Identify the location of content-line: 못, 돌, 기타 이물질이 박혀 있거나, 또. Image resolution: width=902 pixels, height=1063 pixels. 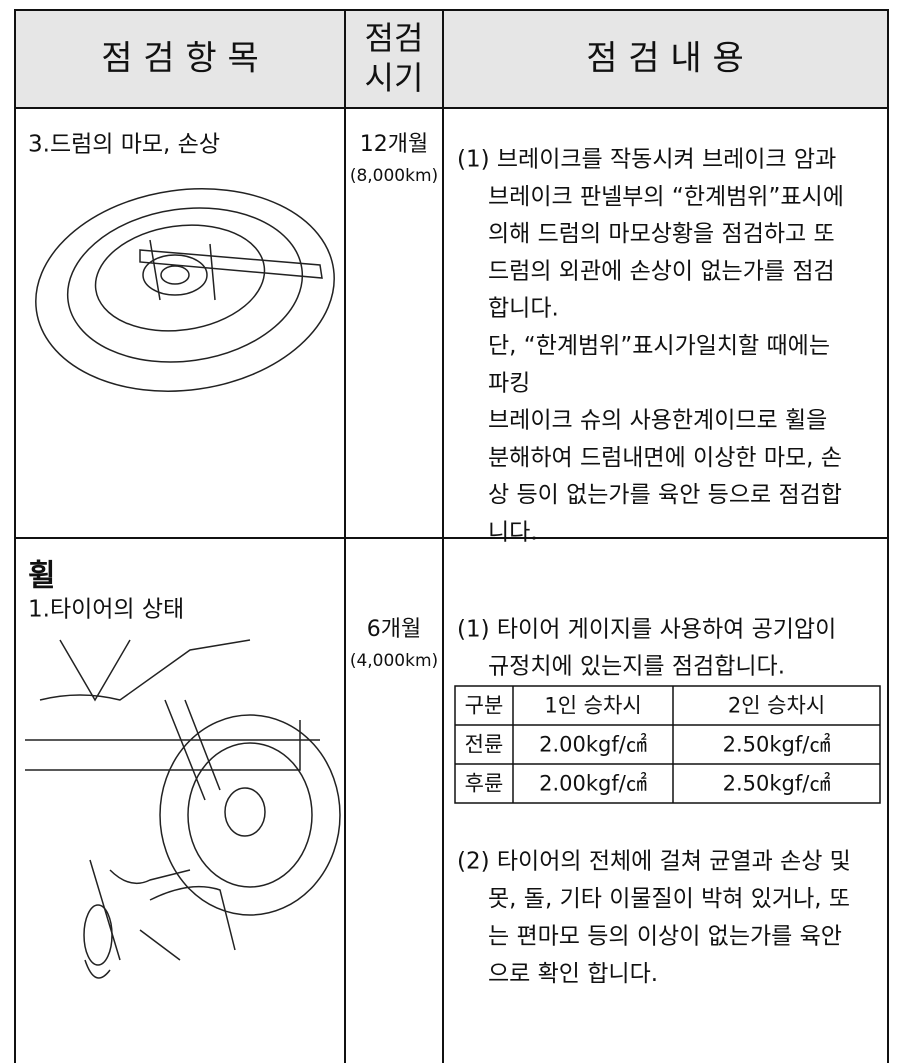
(669, 899).